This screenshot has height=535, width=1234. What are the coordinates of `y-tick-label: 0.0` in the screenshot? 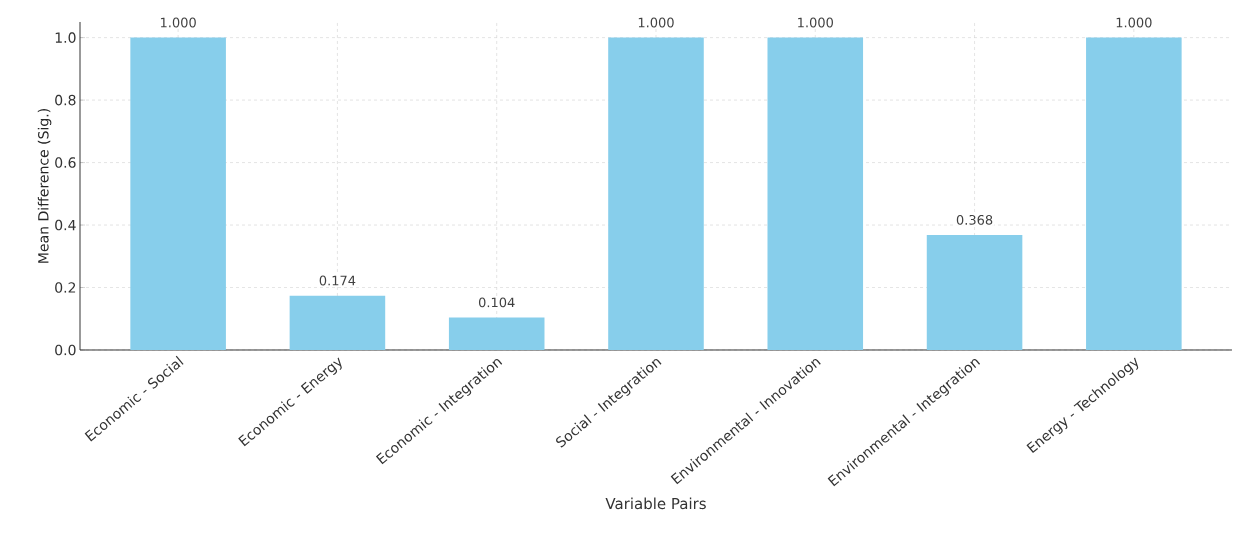 It's located at (65, 350).